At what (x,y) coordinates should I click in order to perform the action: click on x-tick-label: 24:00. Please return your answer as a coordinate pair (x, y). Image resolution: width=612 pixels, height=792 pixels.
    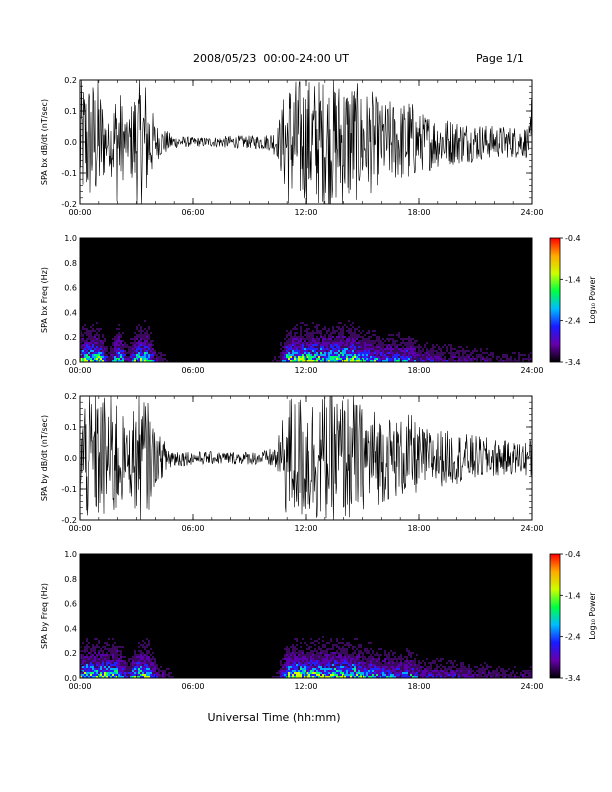
    Looking at the image, I should click on (531, 370).